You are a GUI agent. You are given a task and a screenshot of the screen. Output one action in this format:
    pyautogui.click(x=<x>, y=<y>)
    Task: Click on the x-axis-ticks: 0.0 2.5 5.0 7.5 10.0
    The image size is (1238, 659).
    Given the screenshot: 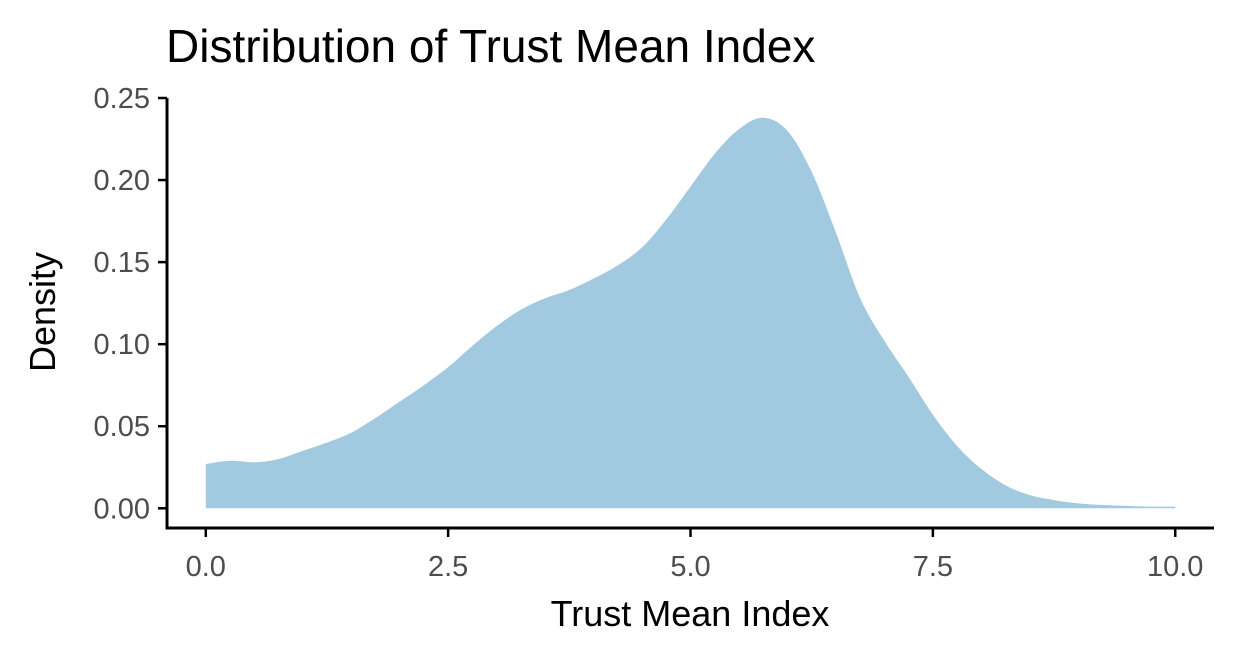 What is the action you would take?
    pyautogui.click(x=694, y=555)
    